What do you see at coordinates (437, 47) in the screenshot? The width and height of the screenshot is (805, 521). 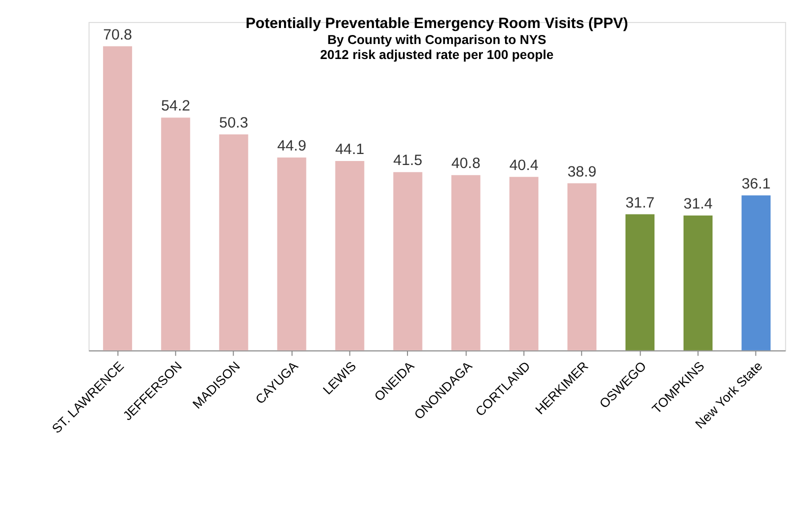 I see `chart-subtitle: By County with Comparison to NYS 2012 risk adjusted rate per 100 people` at bounding box center [437, 47].